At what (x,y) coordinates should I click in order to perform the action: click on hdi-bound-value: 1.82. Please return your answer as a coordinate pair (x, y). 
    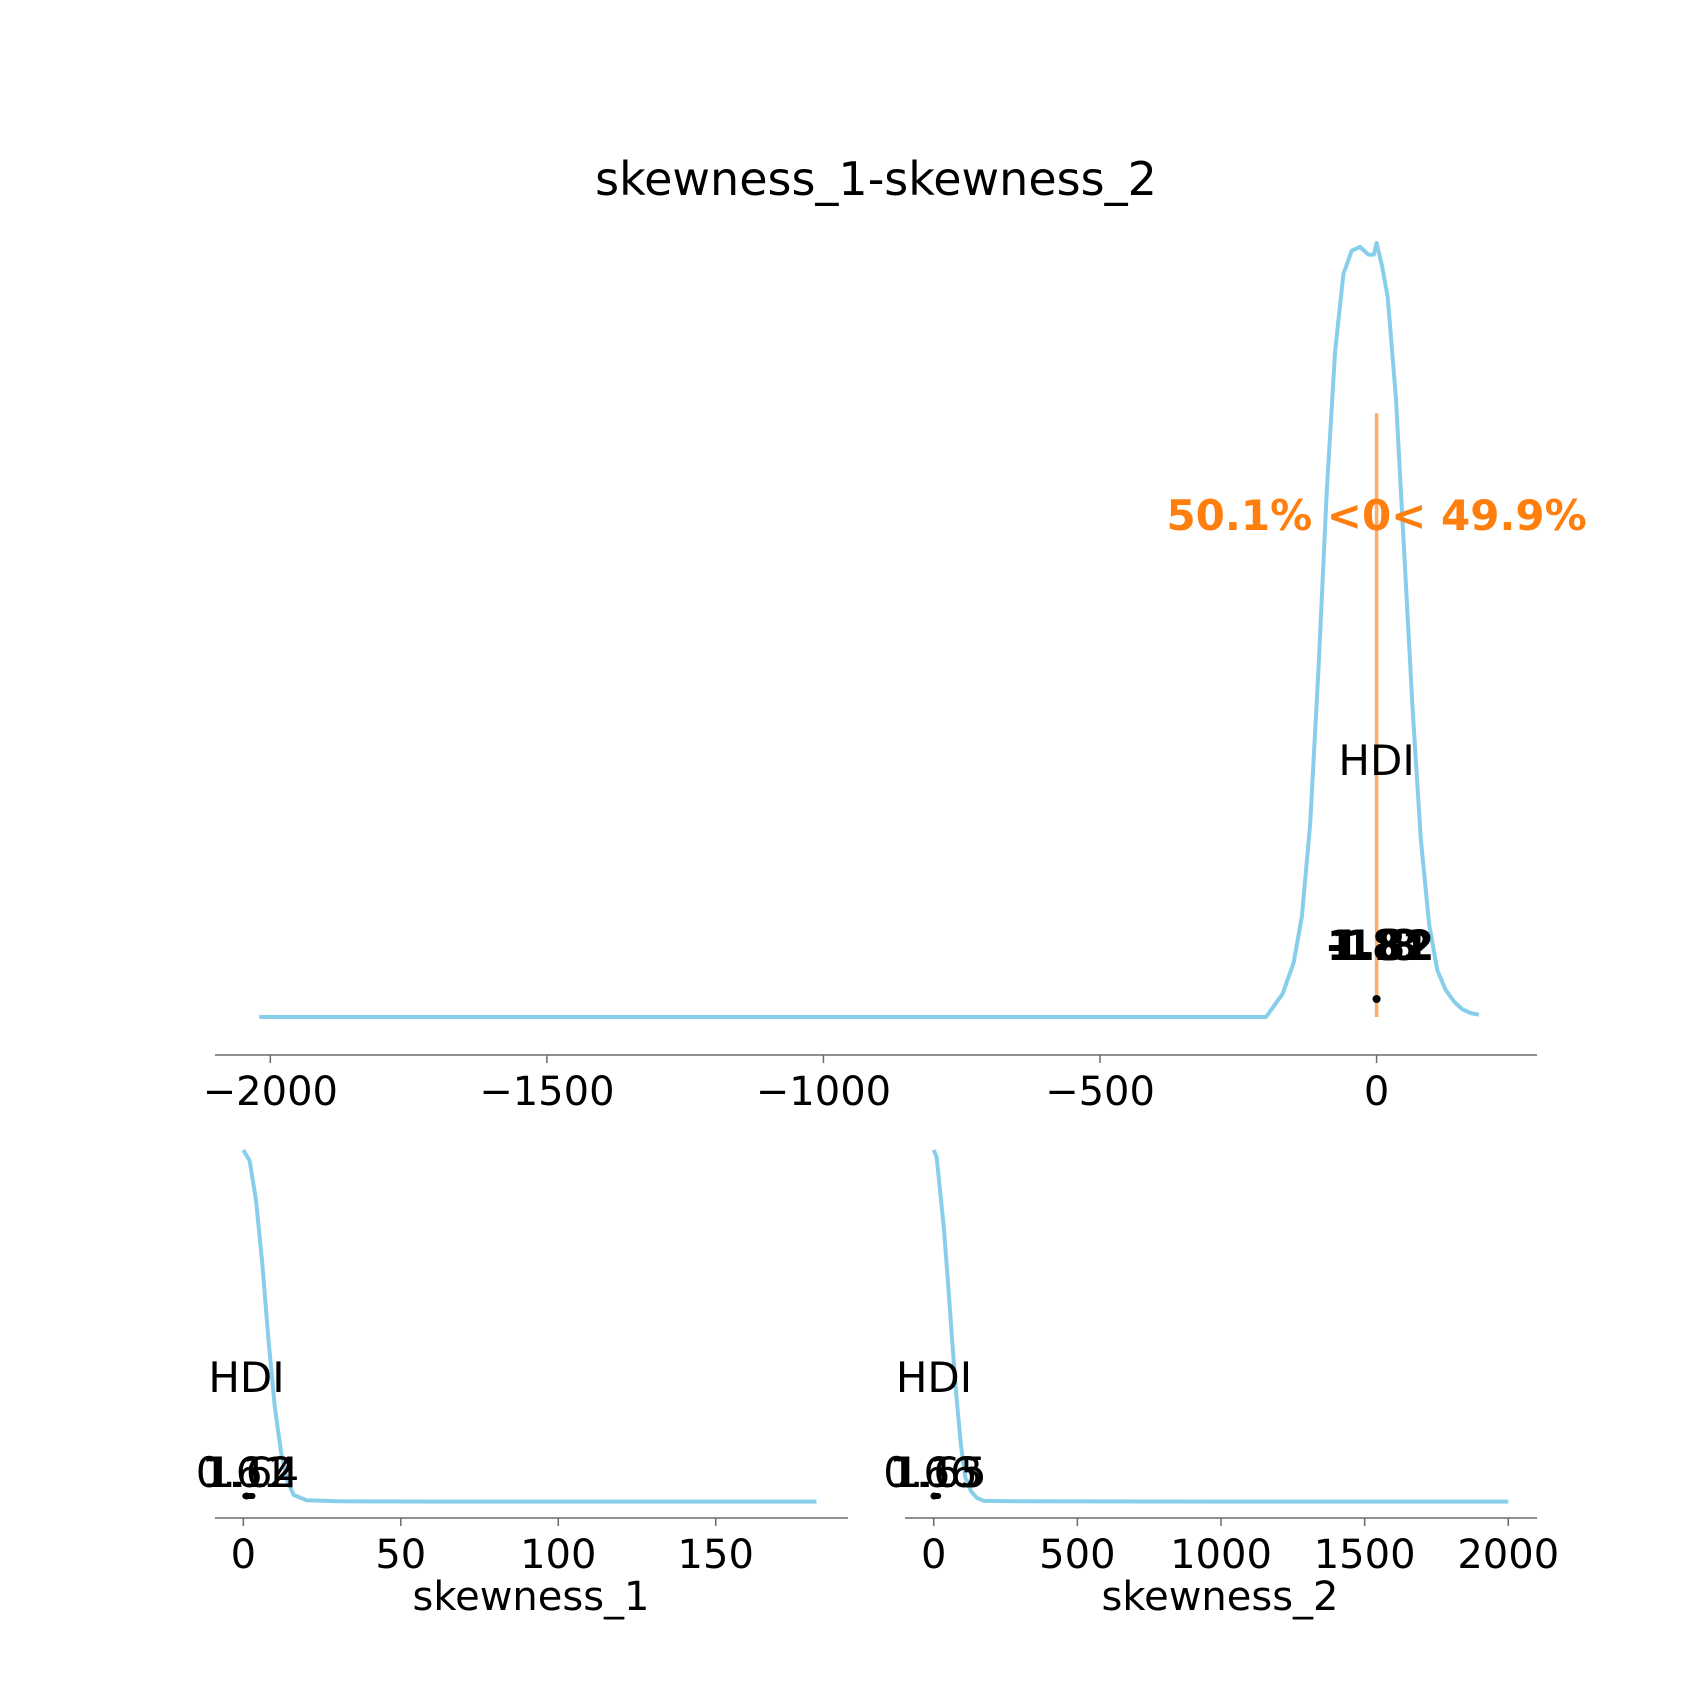
    Looking at the image, I should click on (1383, 945).